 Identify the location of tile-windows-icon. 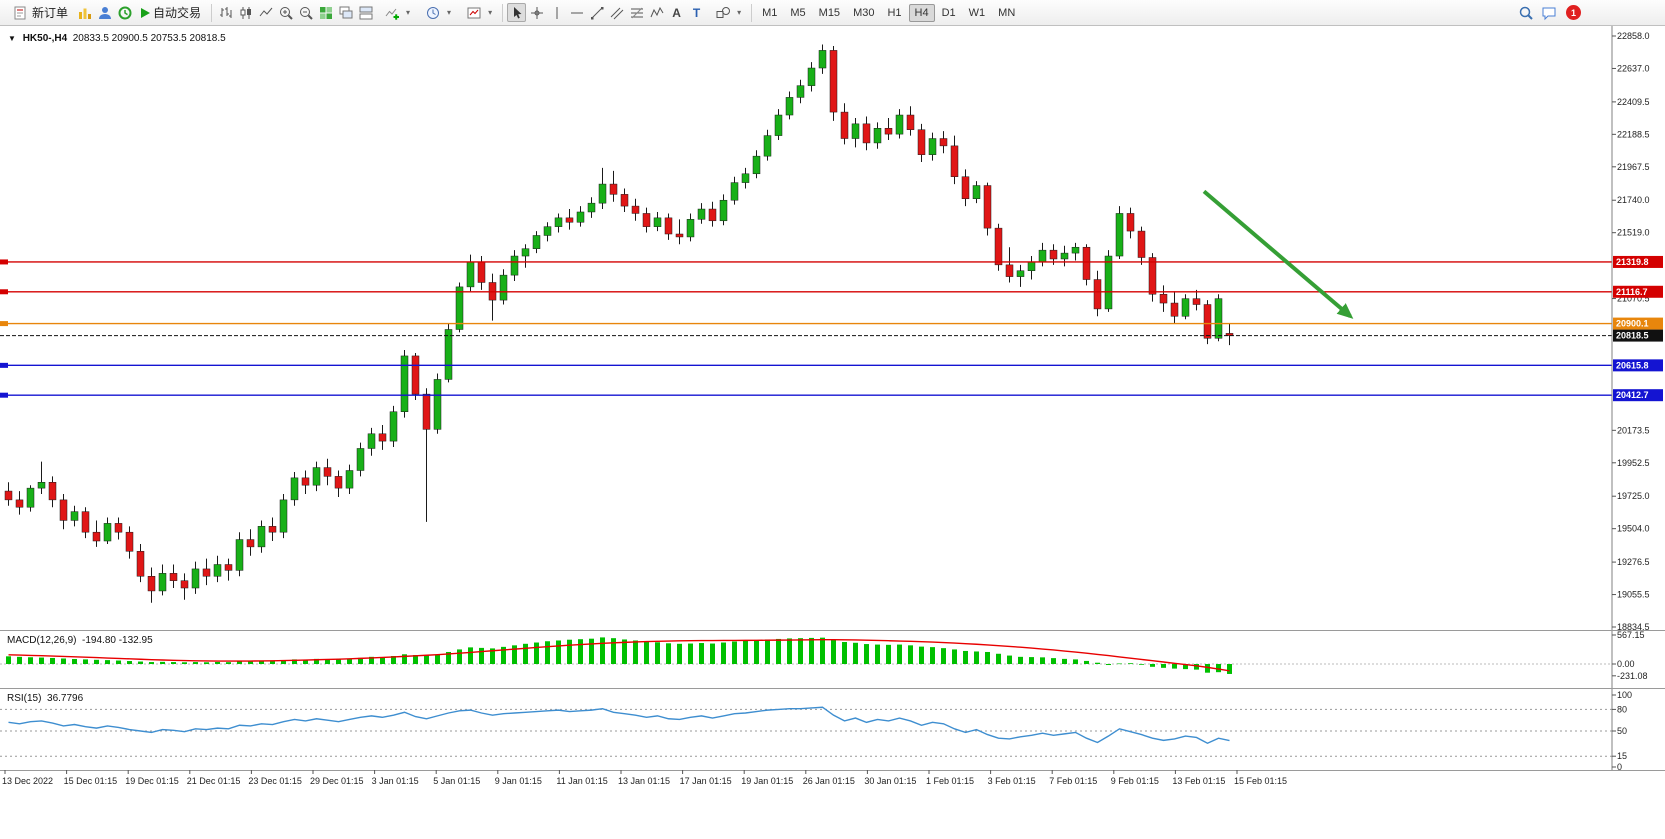
(325, 12).